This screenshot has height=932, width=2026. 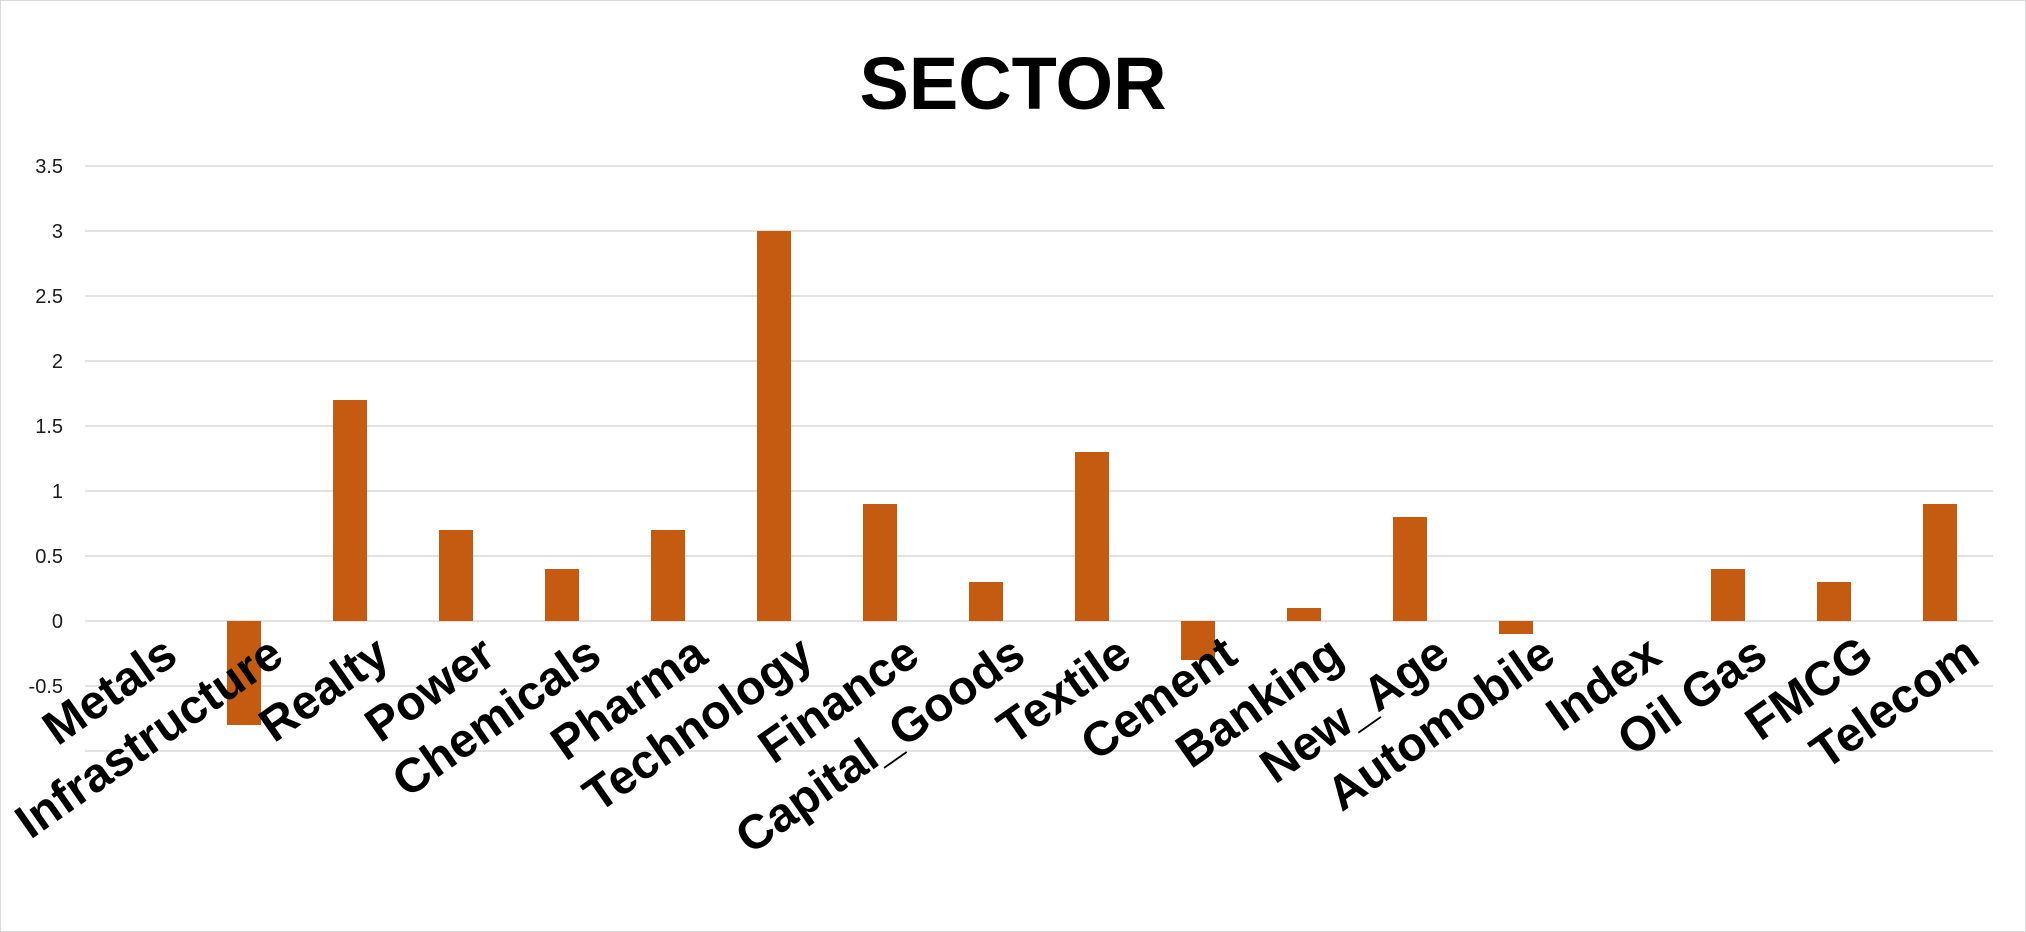 I want to click on bar-new-age, so click(x=1410, y=569).